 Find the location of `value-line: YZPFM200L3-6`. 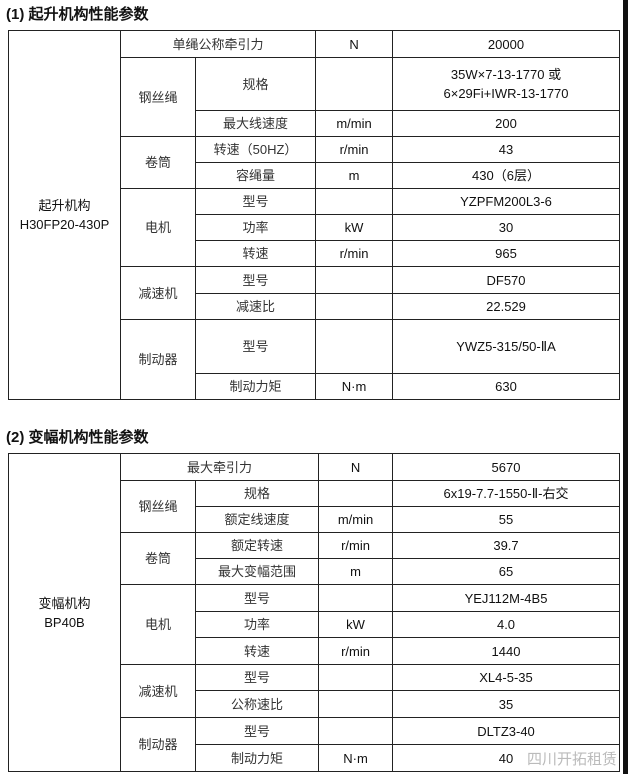

value-line: YZPFM200L3-6 is located at coordinates (506, 201).